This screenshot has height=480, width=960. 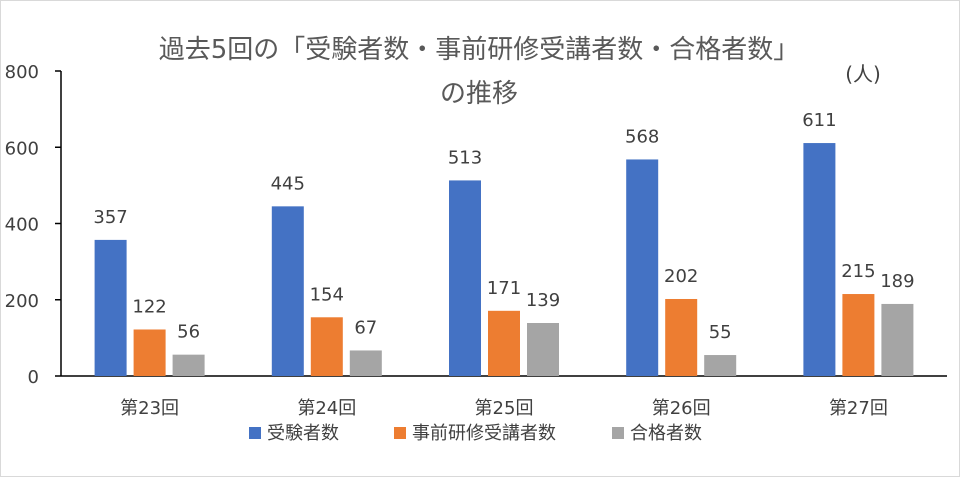 I want to click on y-tick-label: 800, so click(x=22, y=72).